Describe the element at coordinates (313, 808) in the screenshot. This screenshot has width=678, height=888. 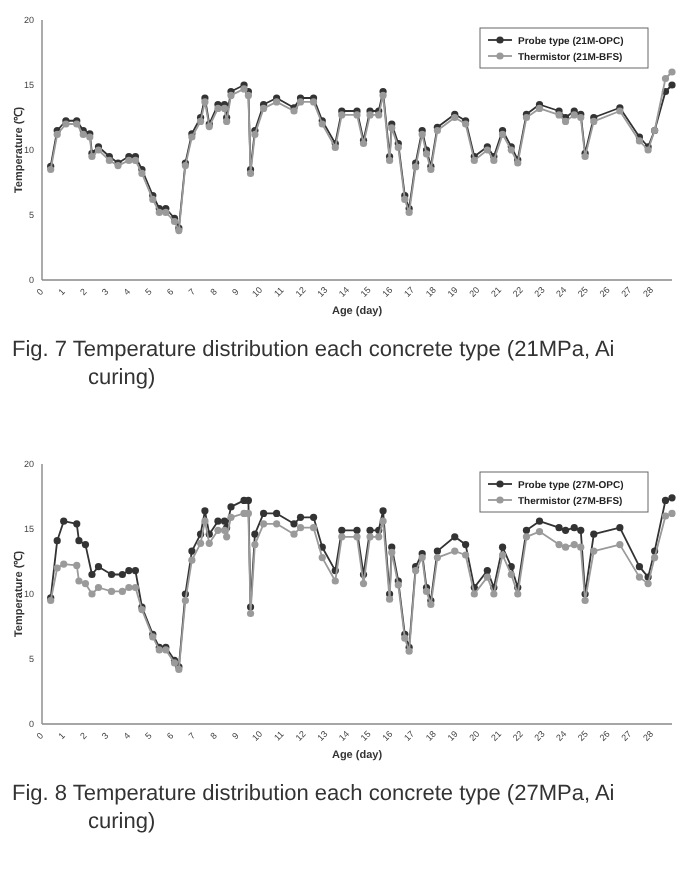
I see `caption: Fig. 8 Temperature distribution each concrete type (27MPa, Ai curing)` at that location.